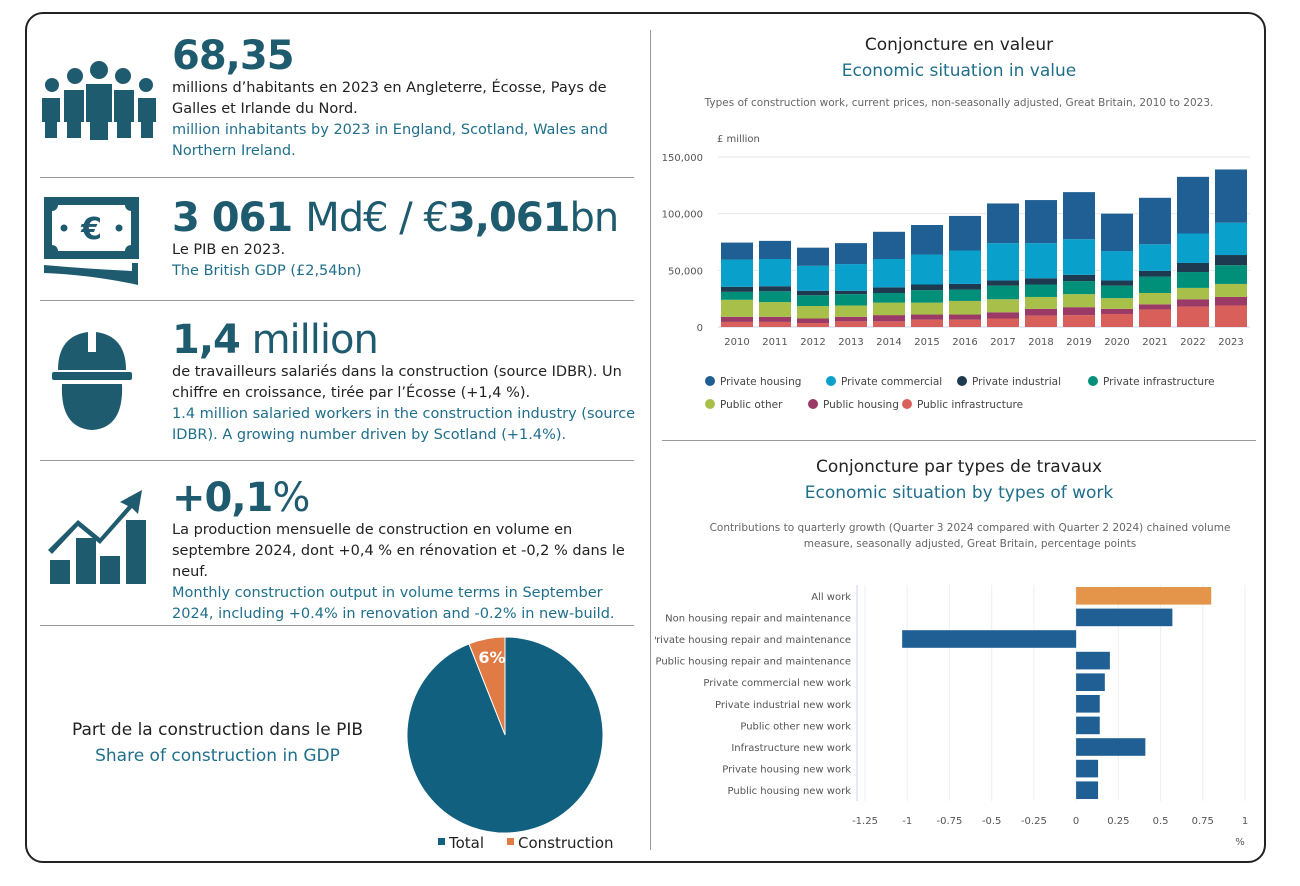 Image resolution: width=1300 pixels, height=886 pixels. I want to click on hbar-title-en: Economic situation by types of work, so click(959, 493).